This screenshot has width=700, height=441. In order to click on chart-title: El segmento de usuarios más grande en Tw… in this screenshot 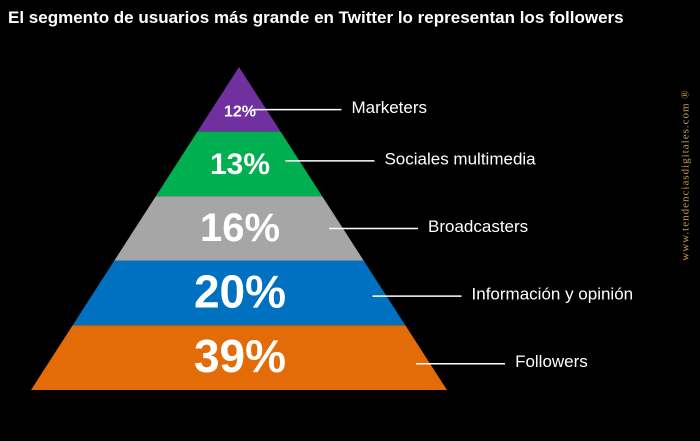, I will do `click(316, 17)`.